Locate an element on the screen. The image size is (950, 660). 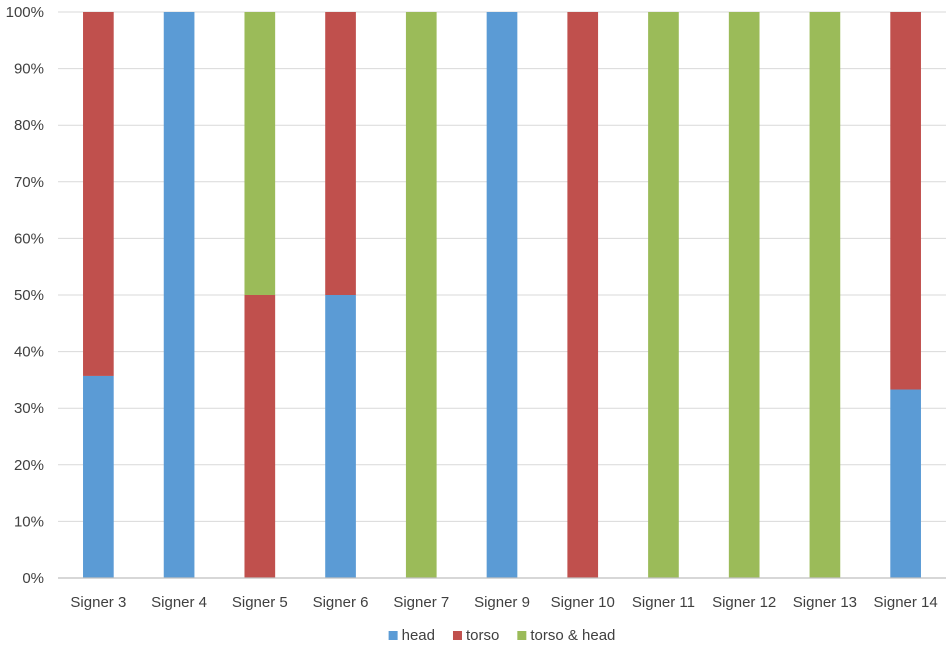
x-tick-label: Signer 4 is located at coordinates (179, 602).